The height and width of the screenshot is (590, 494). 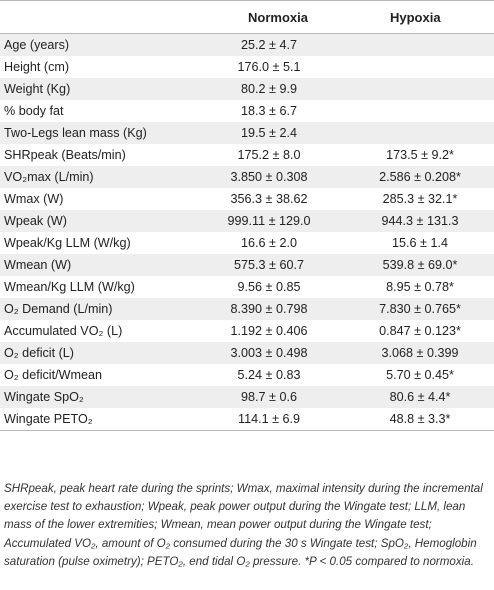 I want to click on normoxia-value: 175.2 ± 8.0, so click(x=269, y=155).